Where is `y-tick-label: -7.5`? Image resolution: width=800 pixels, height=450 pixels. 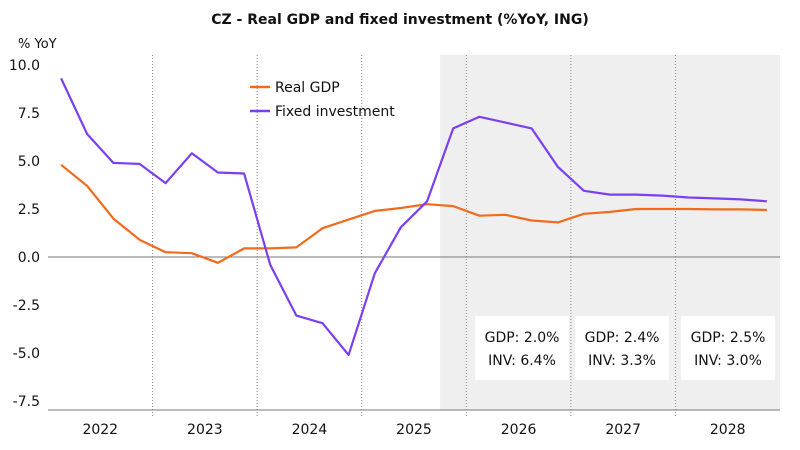
y-tick-label: -7.5 is located at coordinates (26, 402).